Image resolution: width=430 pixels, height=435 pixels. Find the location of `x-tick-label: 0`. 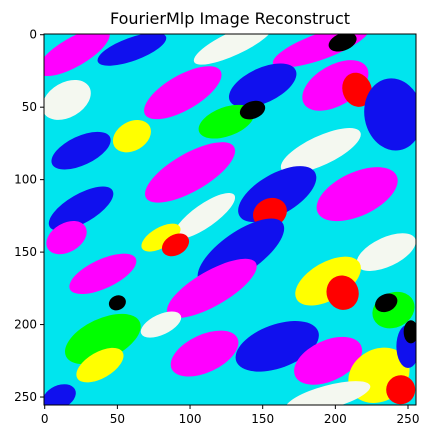

x-tick-label: 0 is located at coordinates (45, 419).